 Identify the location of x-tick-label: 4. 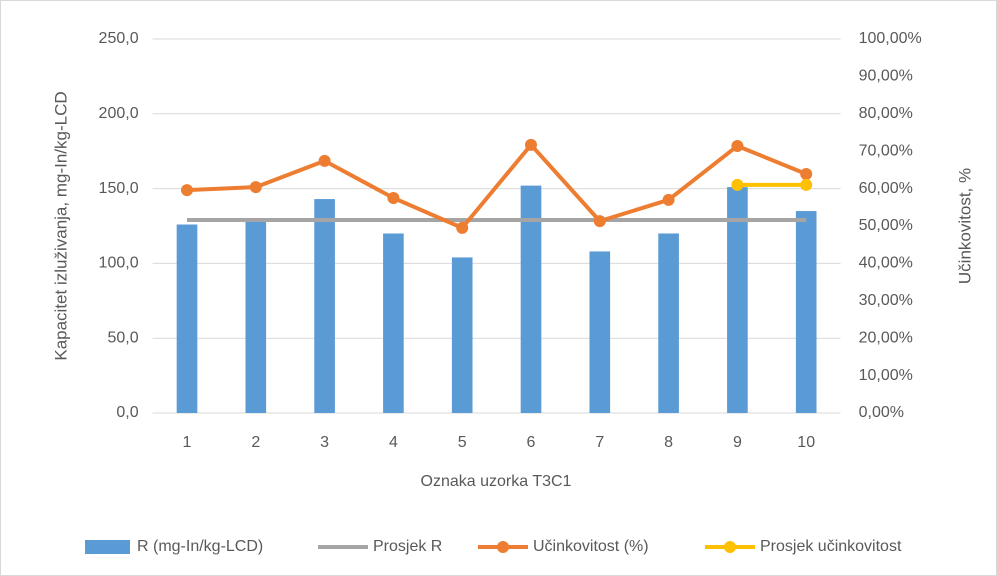
(393, 442).